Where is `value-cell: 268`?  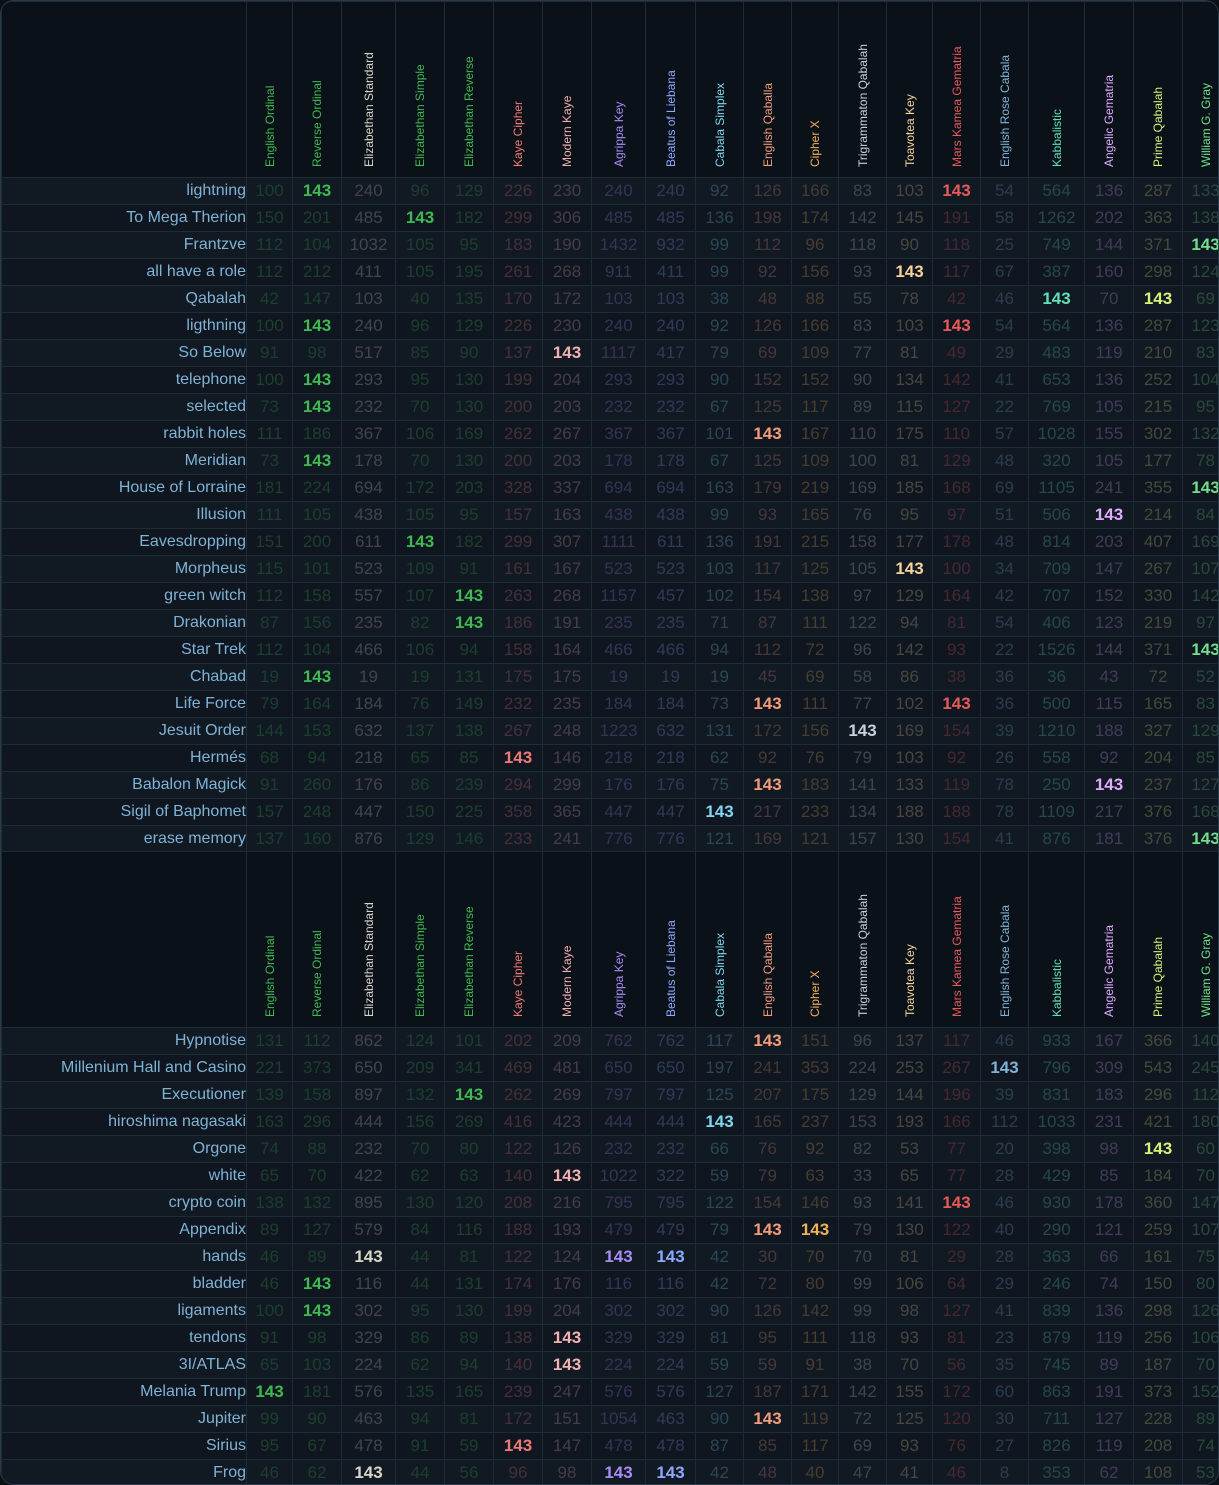
value-cell: 268 is located at coordinates (567, 272).